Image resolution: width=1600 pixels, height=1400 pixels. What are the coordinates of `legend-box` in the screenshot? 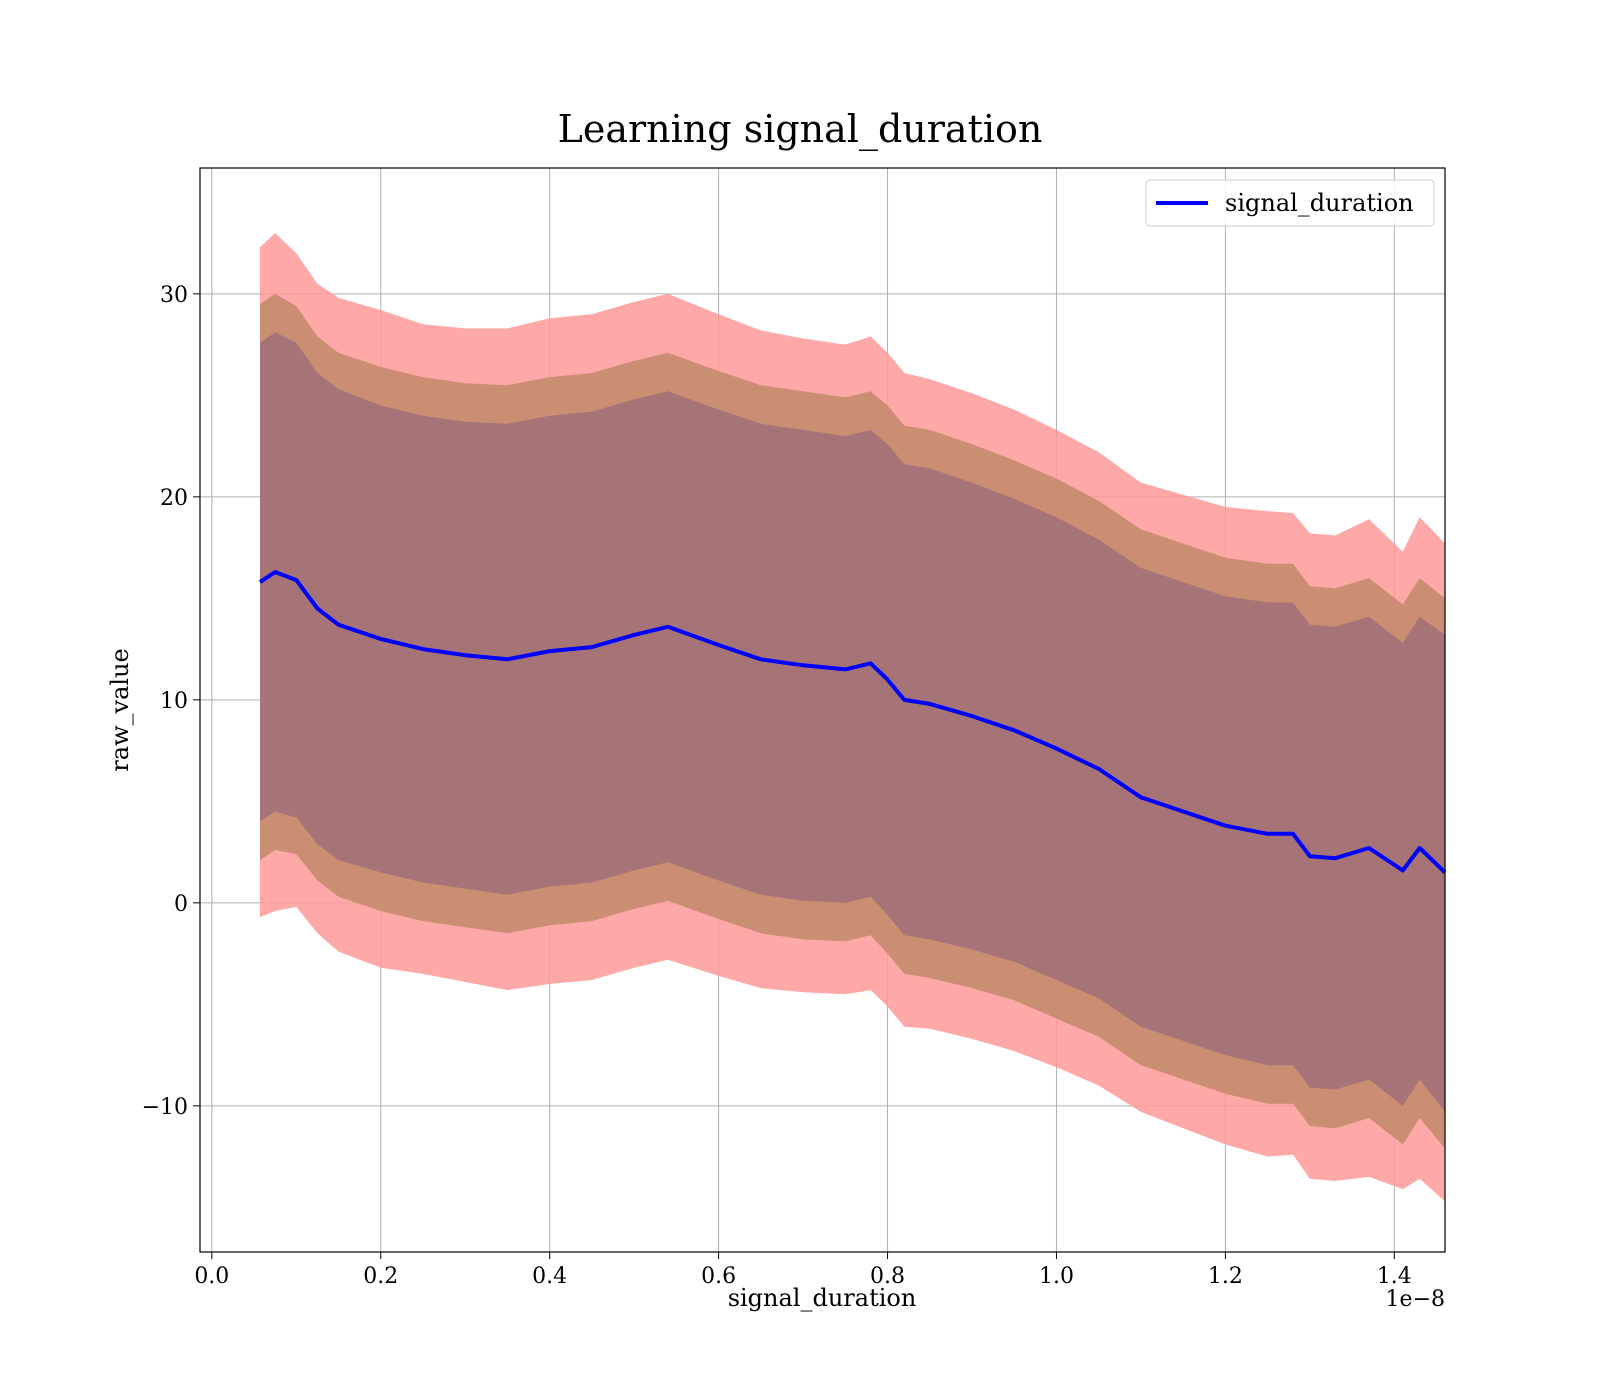 It's located at (1290, 203).